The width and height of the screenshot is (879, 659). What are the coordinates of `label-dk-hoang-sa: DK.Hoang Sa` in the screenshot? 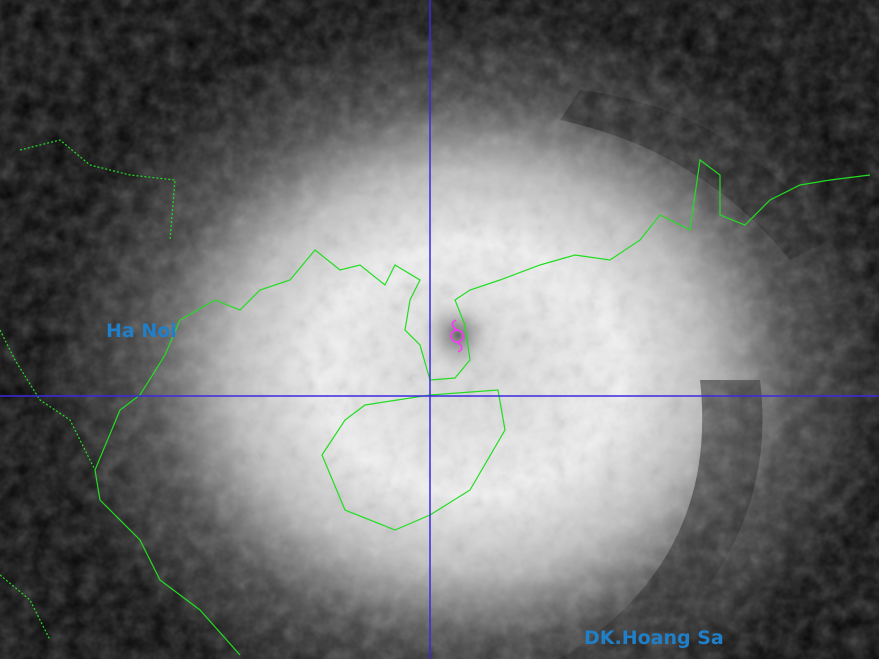 It's located at (654, 638).